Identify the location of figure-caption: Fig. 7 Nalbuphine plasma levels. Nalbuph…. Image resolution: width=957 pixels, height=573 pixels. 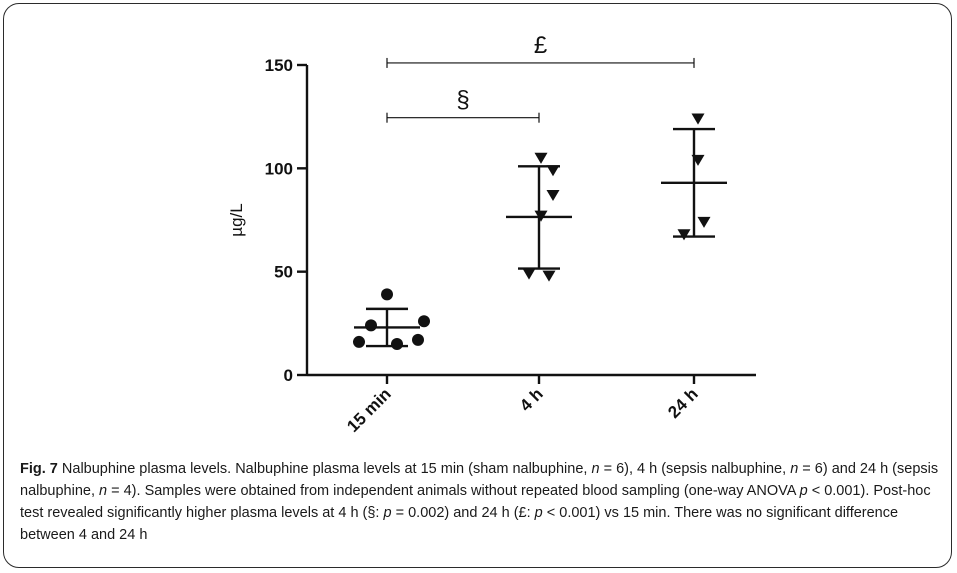
(480, 502).